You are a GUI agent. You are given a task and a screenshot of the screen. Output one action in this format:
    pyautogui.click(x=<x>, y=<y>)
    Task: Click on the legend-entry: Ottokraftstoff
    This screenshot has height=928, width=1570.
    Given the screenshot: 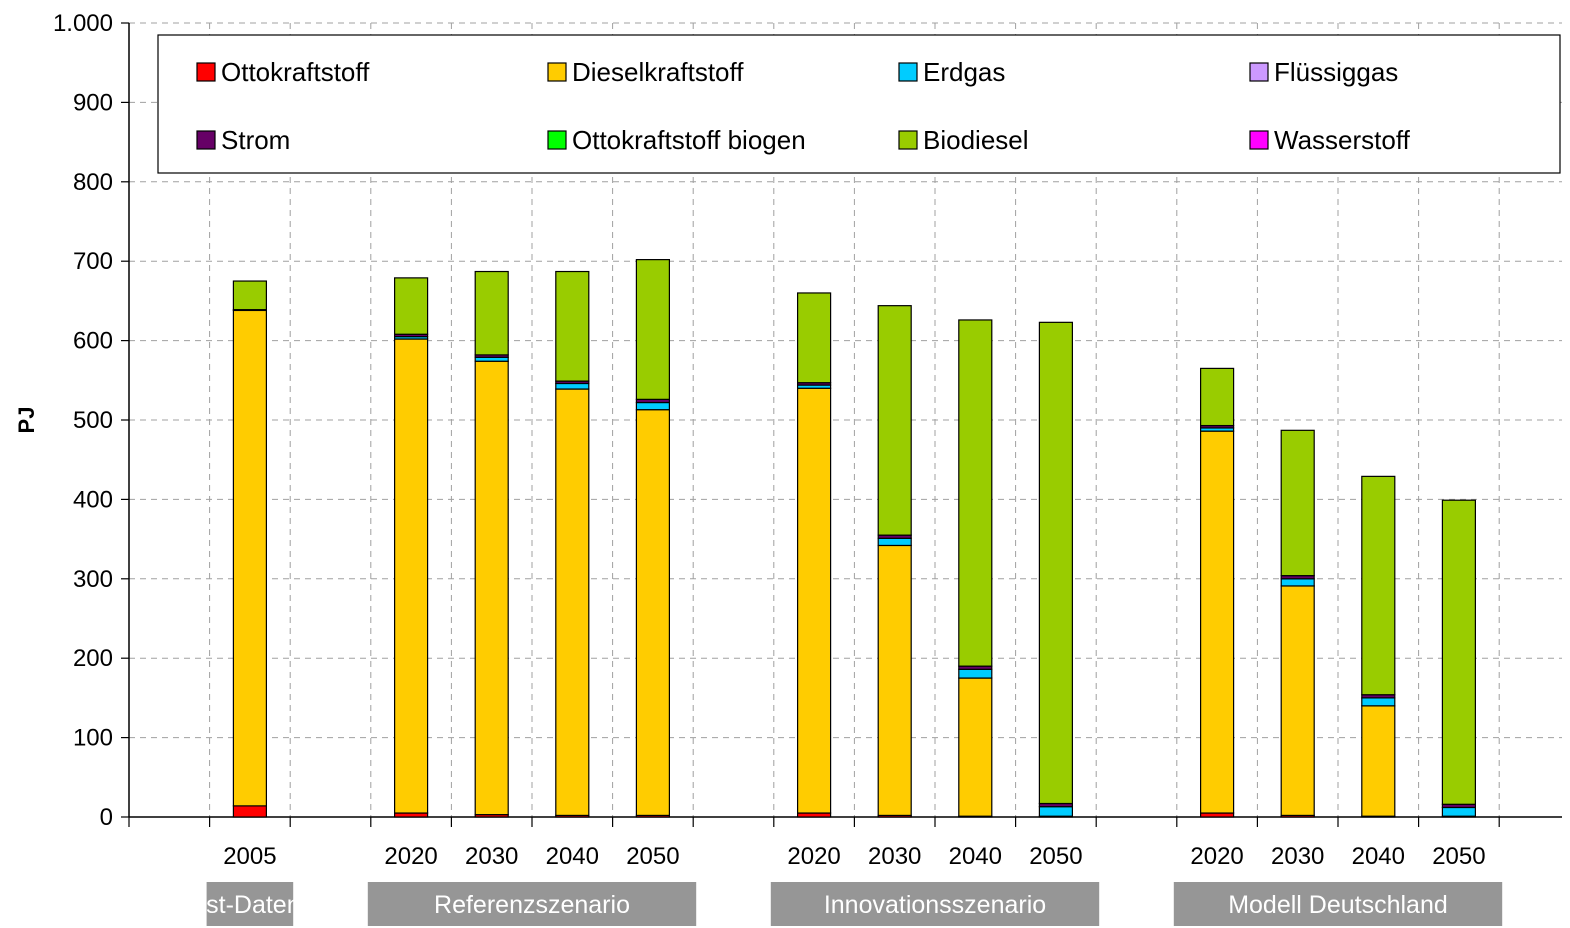 What is the action you would take?
    pyautogui.click(x=295, y=72)
    